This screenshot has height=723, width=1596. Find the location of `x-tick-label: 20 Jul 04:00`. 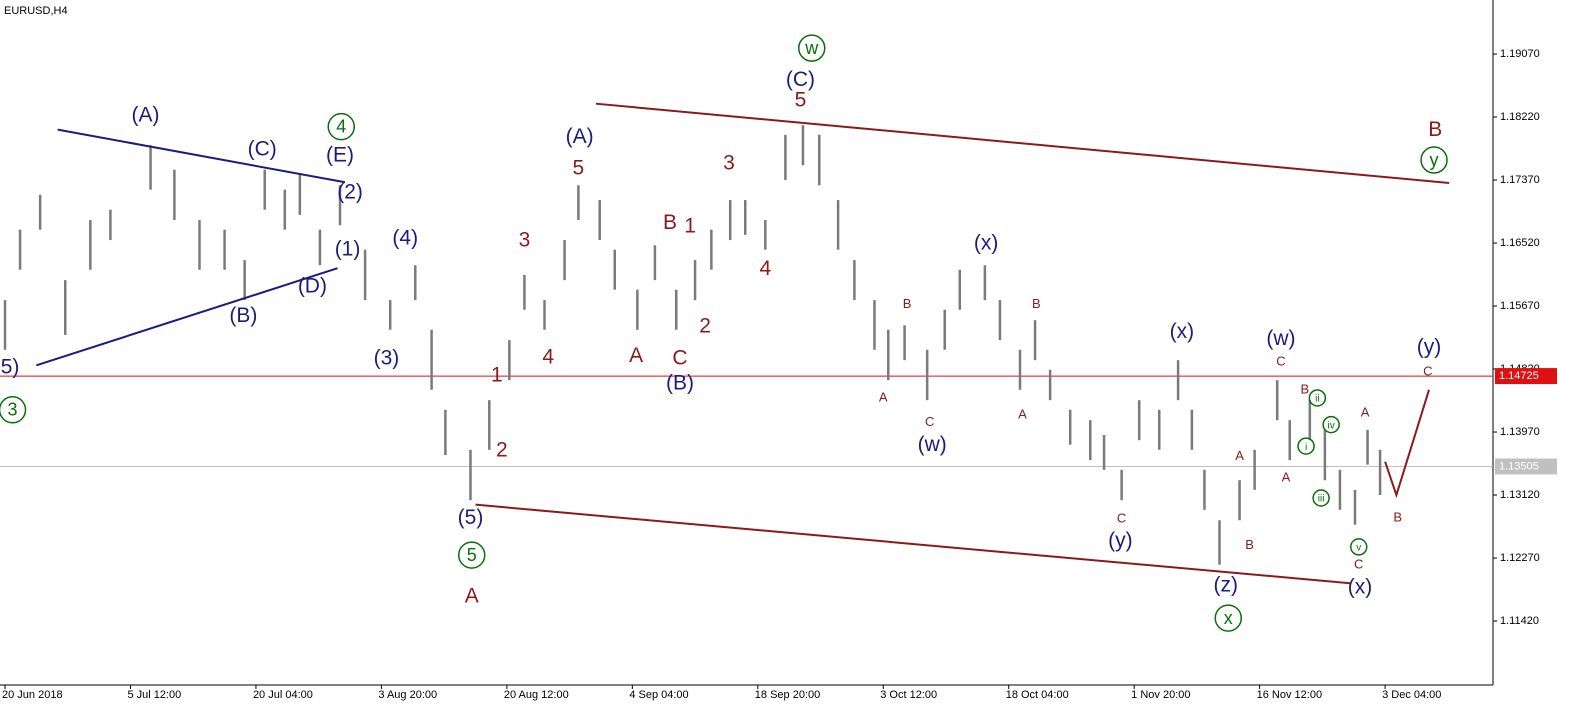

x-tick-label: 20 Jul 04:00 is located at coordinates (283, 695).